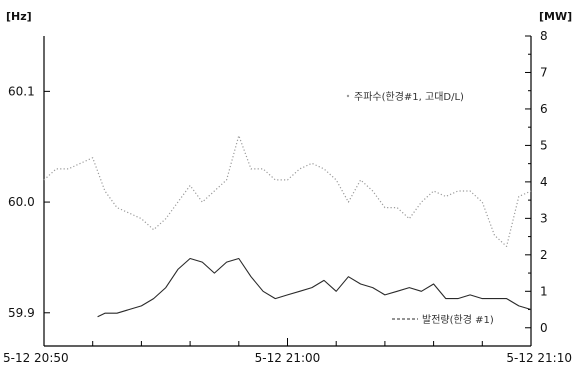  I want to click on x-tick-label: 5-12 20:50, so click(36, 358).